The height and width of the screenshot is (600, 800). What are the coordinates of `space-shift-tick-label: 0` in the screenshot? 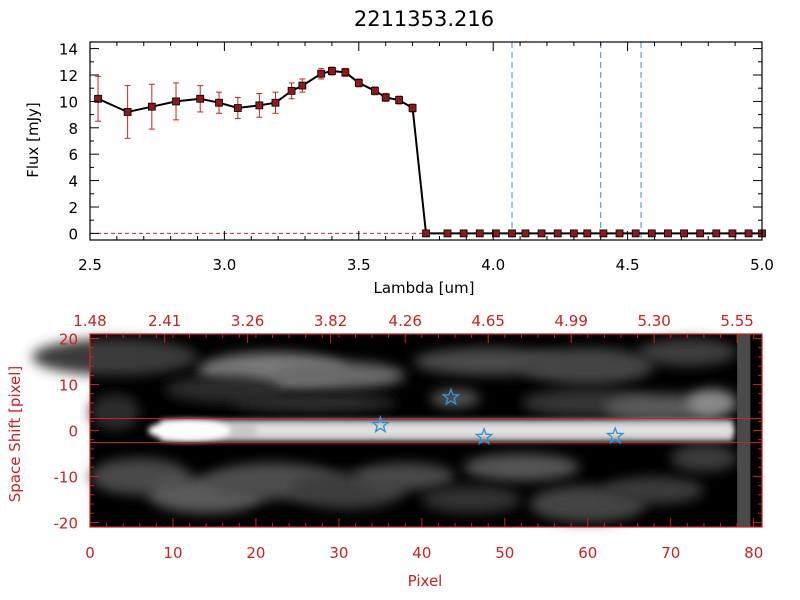 It's located at (73, 432).